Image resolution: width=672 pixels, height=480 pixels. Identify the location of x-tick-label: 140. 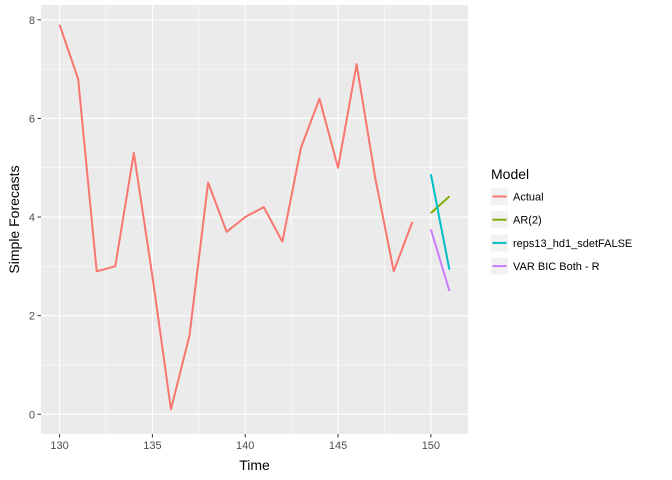
(245, 446).